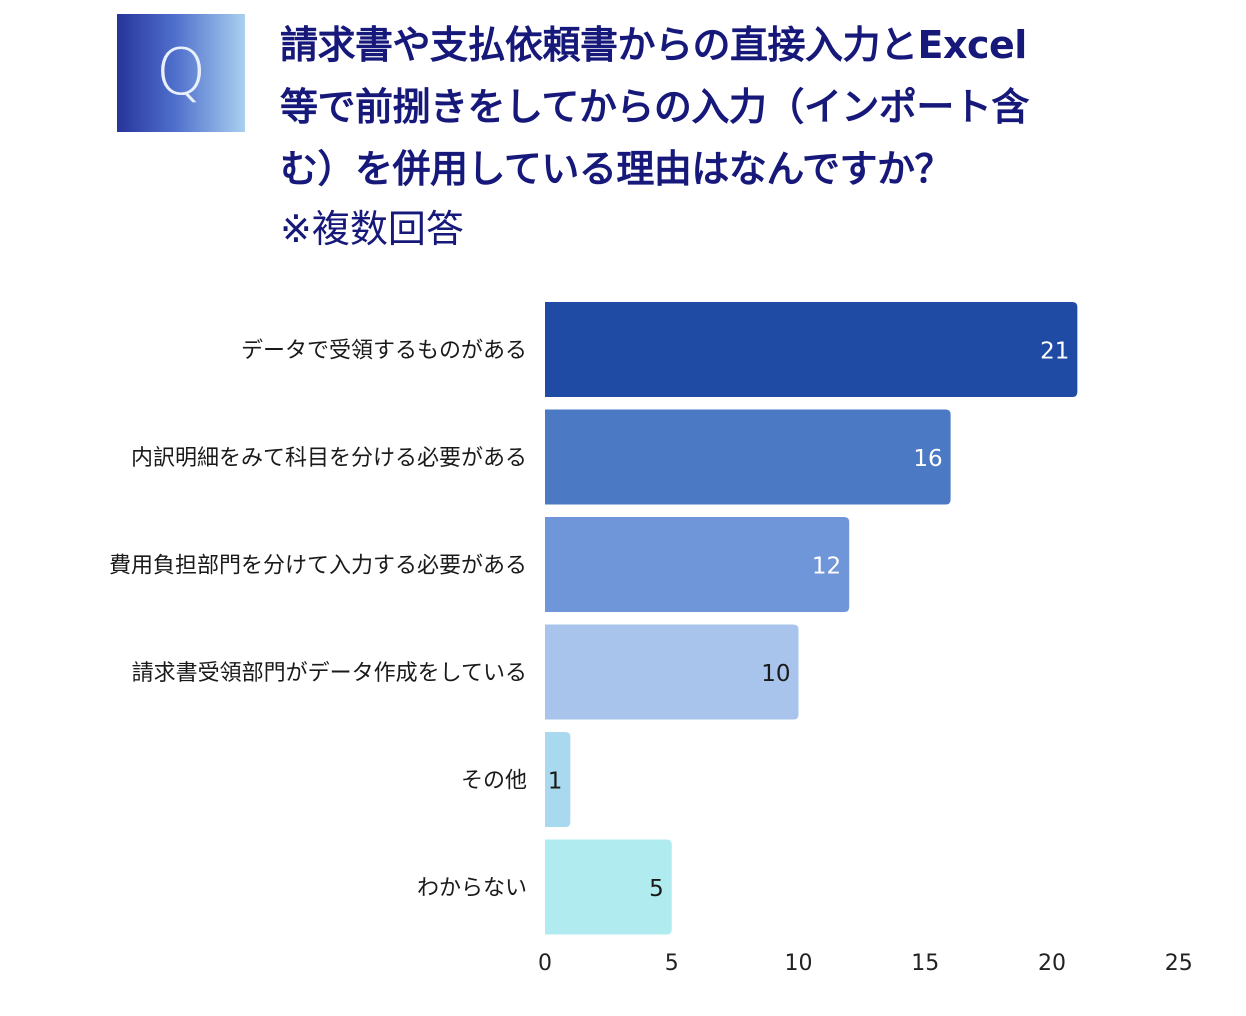 Image resolution: width=1246 pixels, height=1016 pixels. What do you see at coordinates (672, 963) in the screenshot?
I see `x-tick-label-5: 5` at bounding box center [672, 963].